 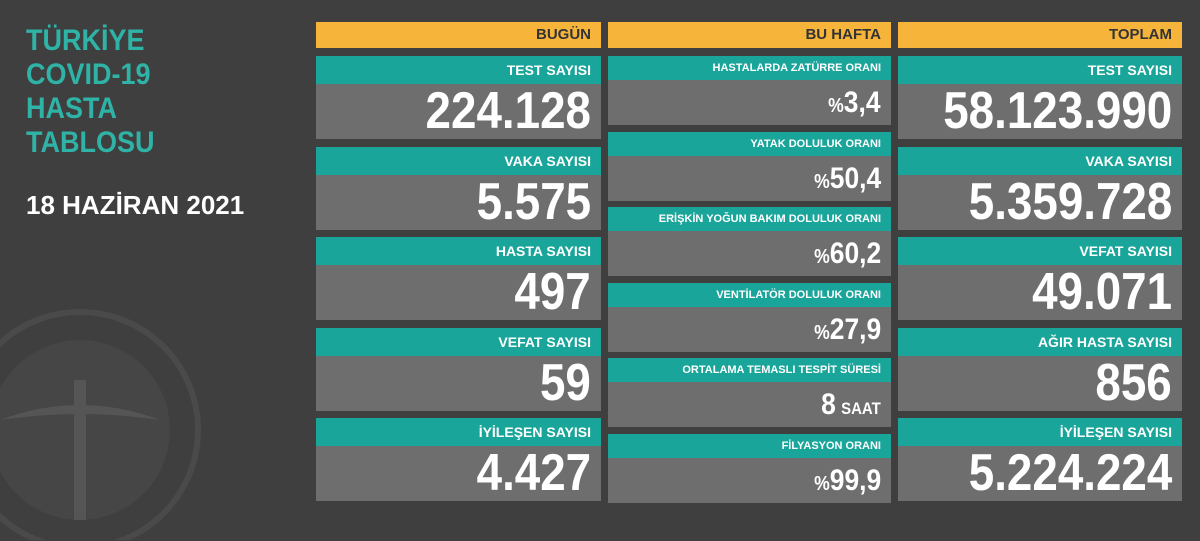 I want to click on card-label: AĞIR HASTA SAYISI, so click(x=1040, y=341).